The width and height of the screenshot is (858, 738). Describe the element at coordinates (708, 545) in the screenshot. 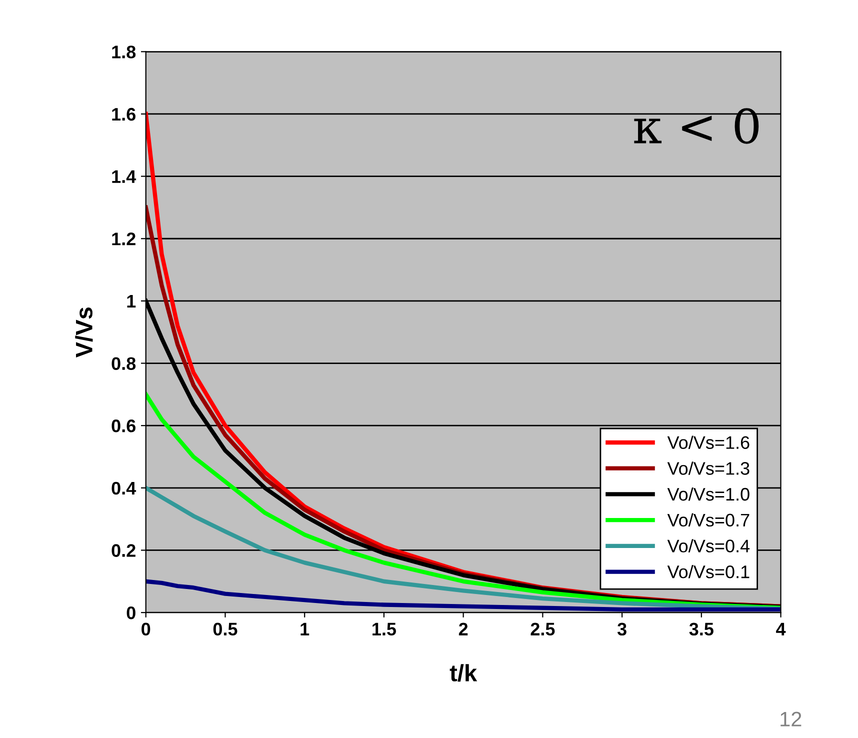

I see `legend-label: Vo/Vs=0.4` at that location.